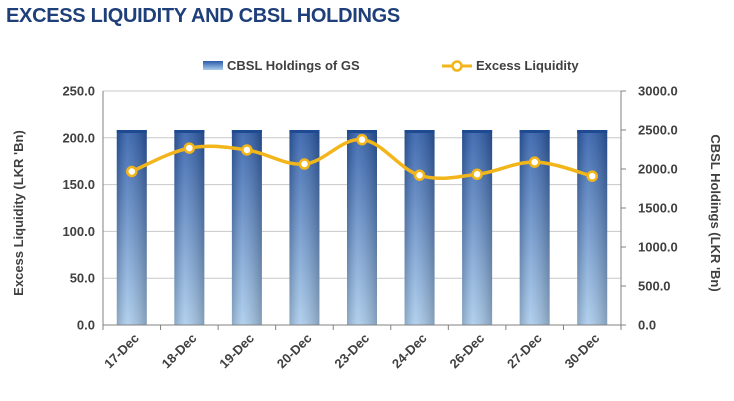 The height and width of the screenshot is (401, 734). Describe the element at coordinates (582, 351) in the screenshot. I see `x-tick-label: 30-Dec` at that location.